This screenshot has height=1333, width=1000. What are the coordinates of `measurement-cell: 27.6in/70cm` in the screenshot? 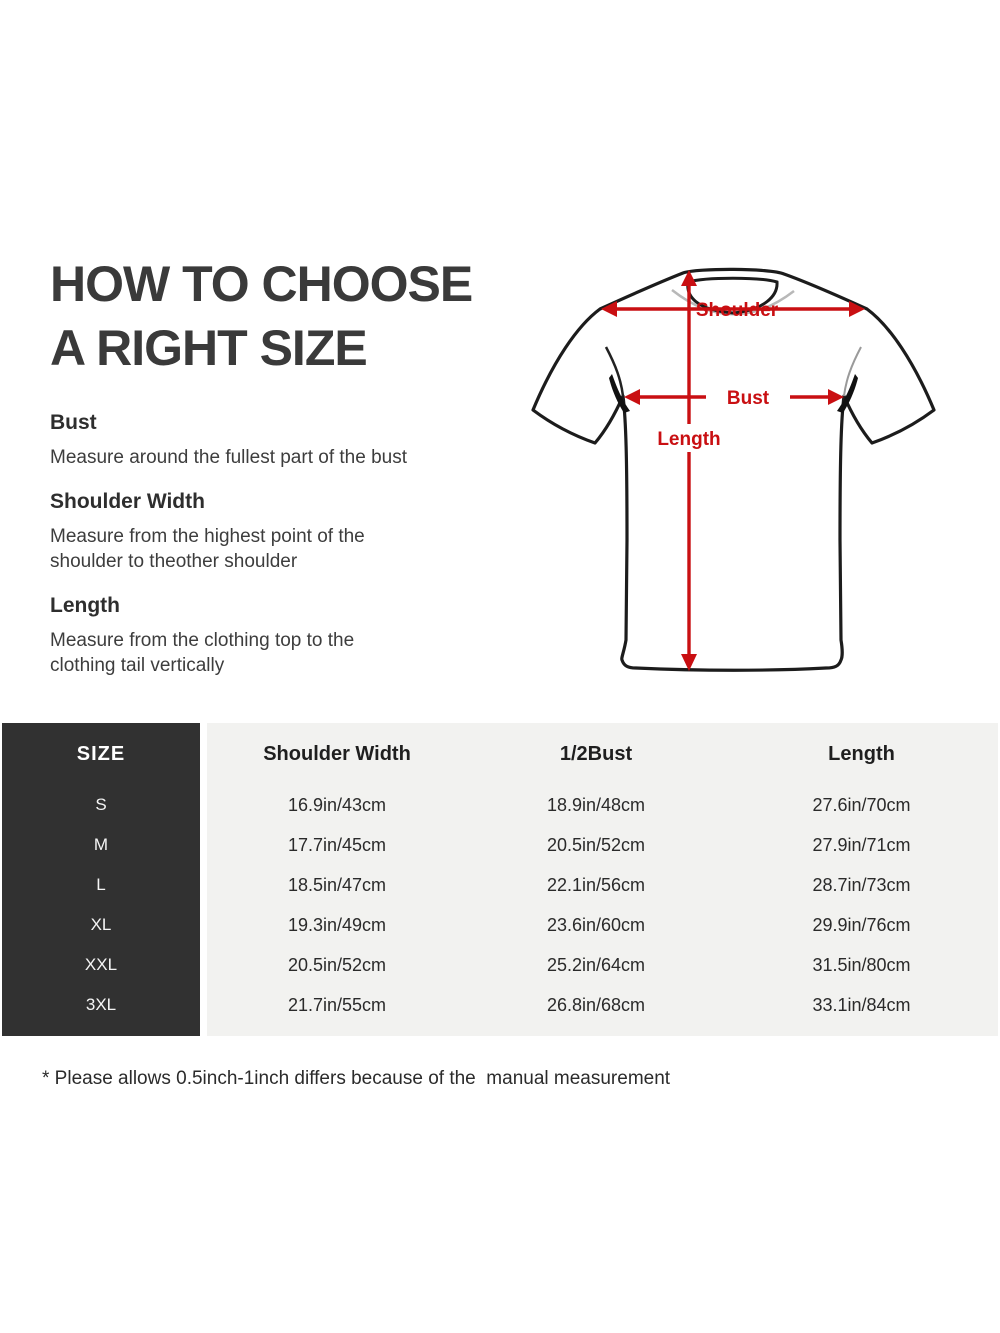 It's located at (861, 804).